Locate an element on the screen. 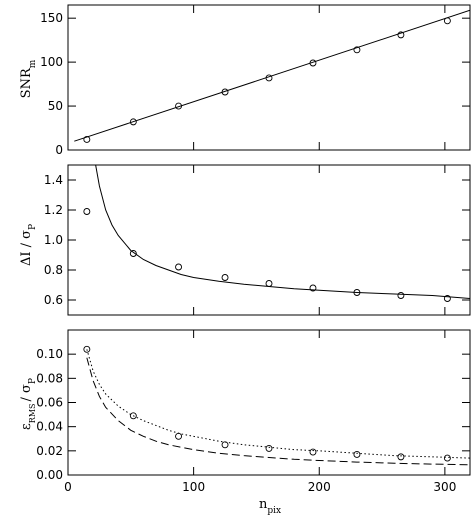 This screenshot has height=518, width=474. panel-snr-ytick-label: 0 is located at coordinates (59, 150).